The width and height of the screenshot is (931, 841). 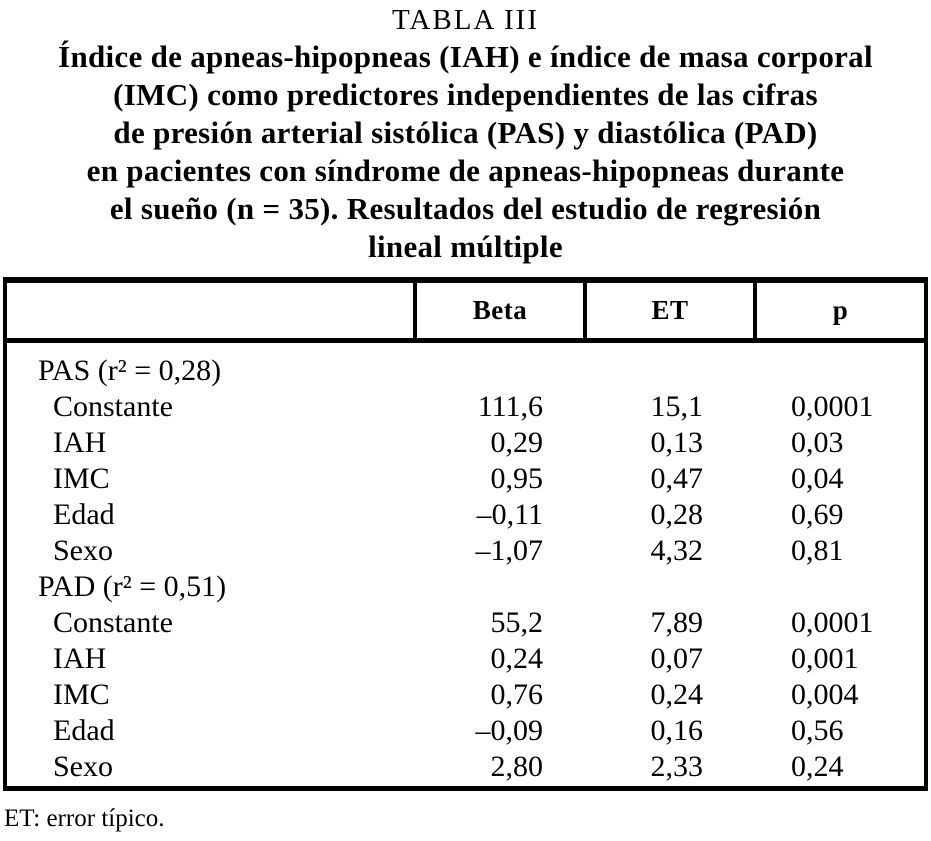 I want to click on p-value: 0,24, so click(x=817, y=766).